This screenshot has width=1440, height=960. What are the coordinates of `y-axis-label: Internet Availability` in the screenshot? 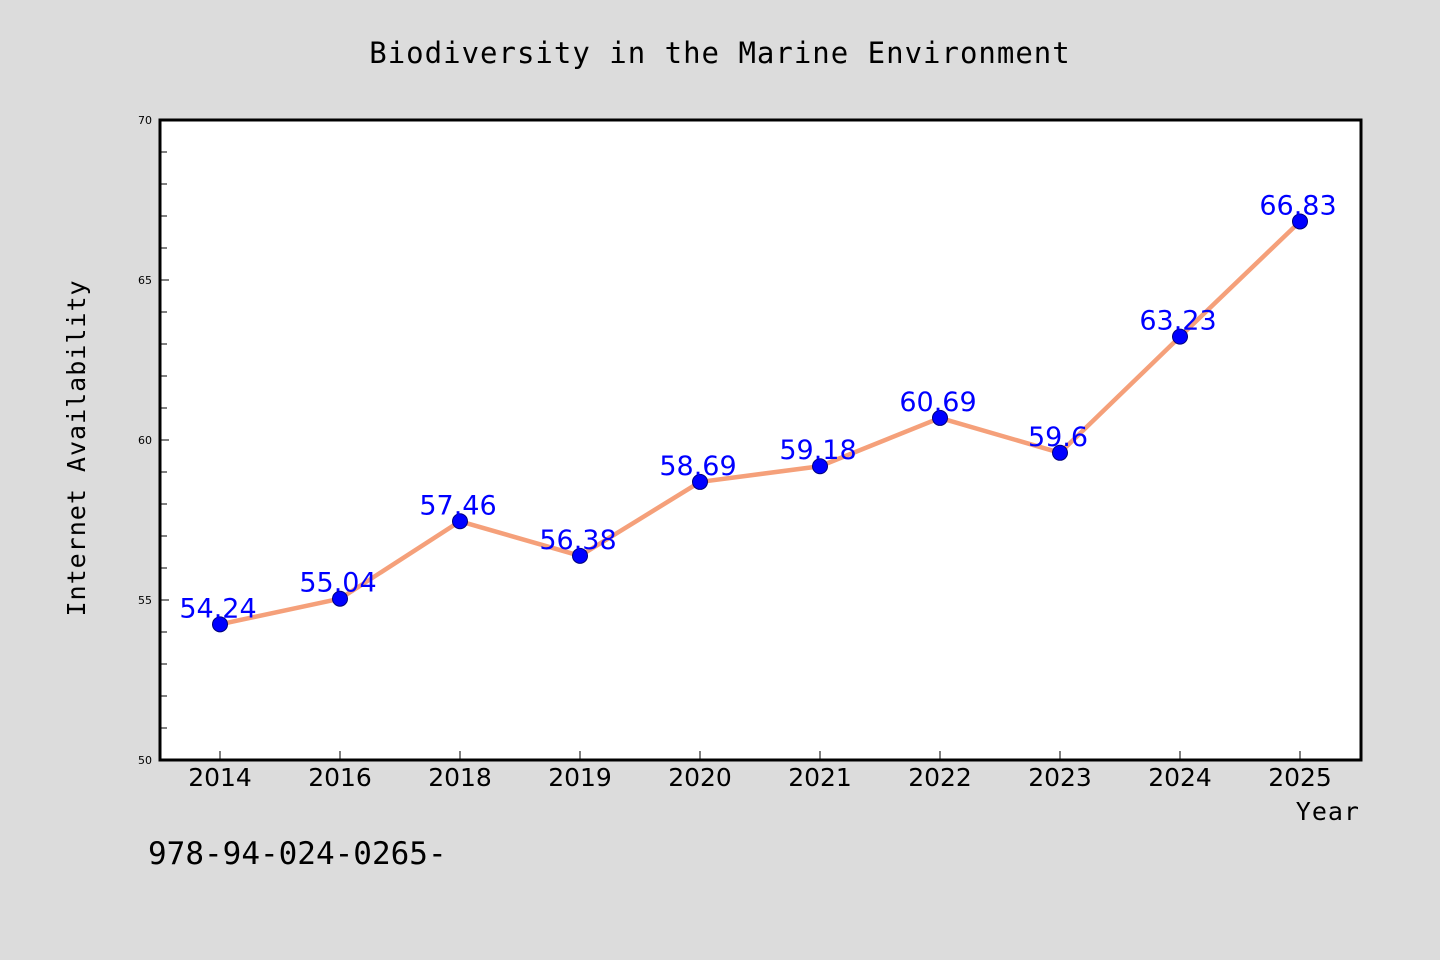 It's located at (76, 447).